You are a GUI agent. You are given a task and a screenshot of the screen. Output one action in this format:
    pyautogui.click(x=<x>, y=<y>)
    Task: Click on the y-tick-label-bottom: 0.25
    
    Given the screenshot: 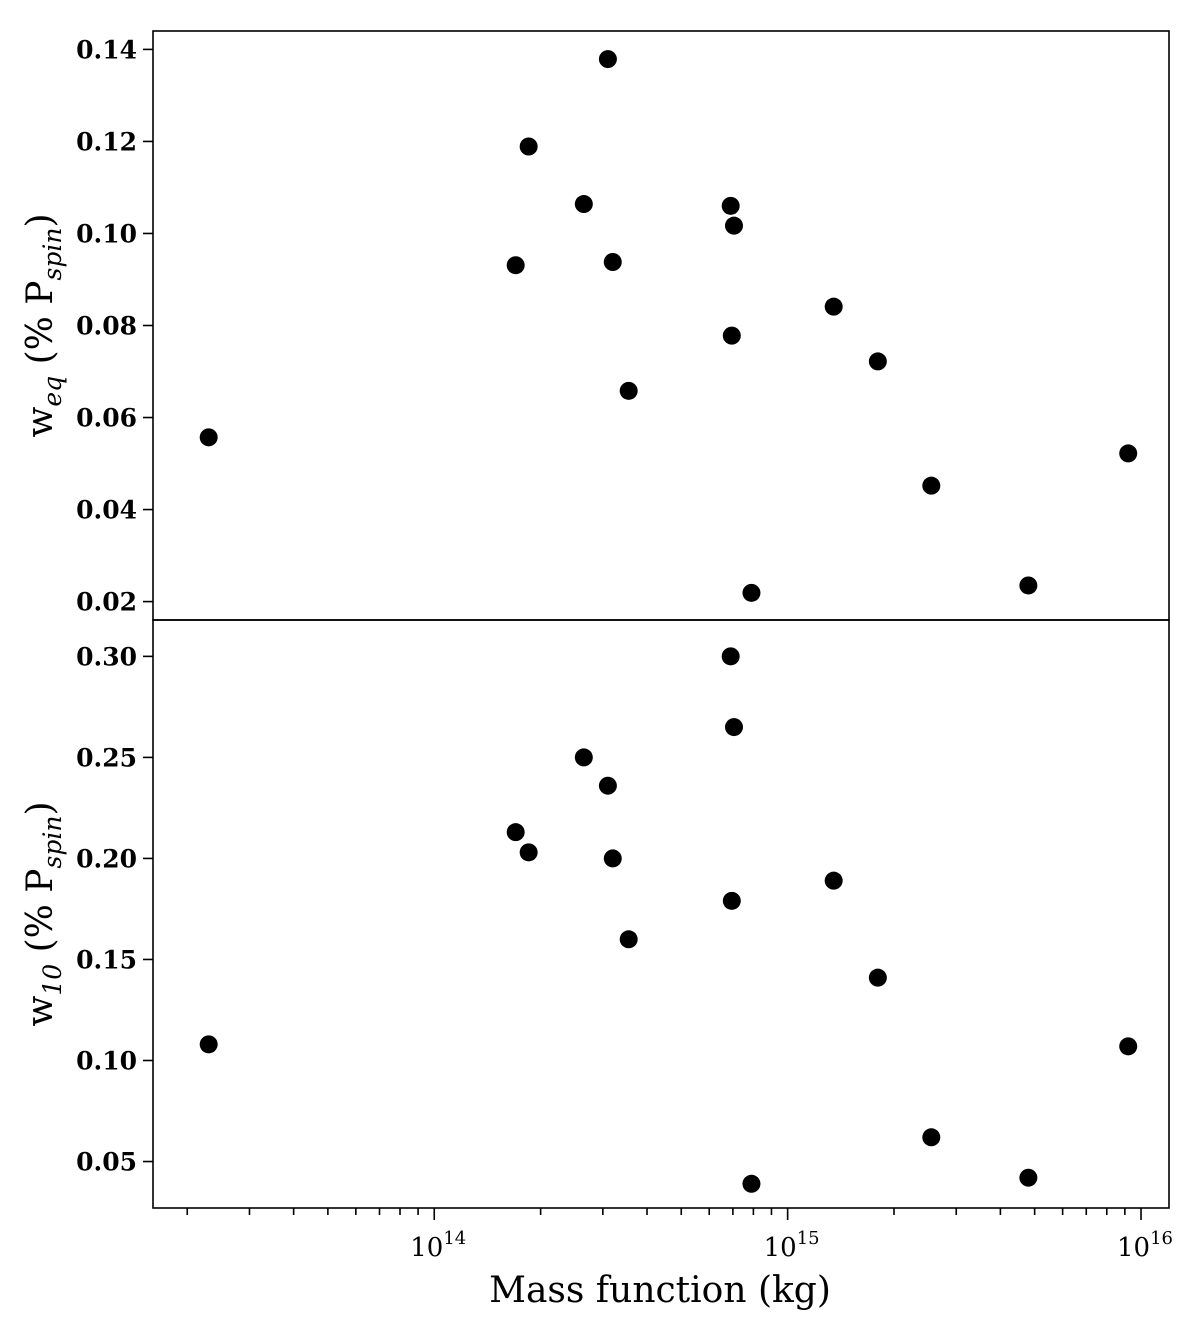 What is the action you would take?
    pyautogui.click(x=106, y=757)
    